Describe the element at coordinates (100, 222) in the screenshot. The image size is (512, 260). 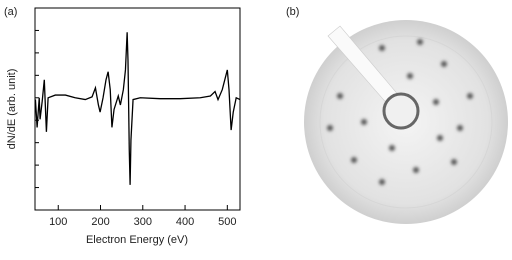
I see `x-tick-label: 200` at that location.